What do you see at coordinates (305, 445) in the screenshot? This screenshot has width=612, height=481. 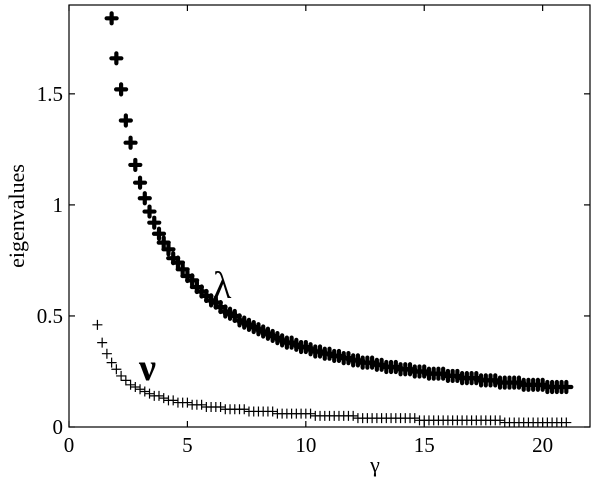 I see `x-tick-label: 10` at bounding box center [305, 445].